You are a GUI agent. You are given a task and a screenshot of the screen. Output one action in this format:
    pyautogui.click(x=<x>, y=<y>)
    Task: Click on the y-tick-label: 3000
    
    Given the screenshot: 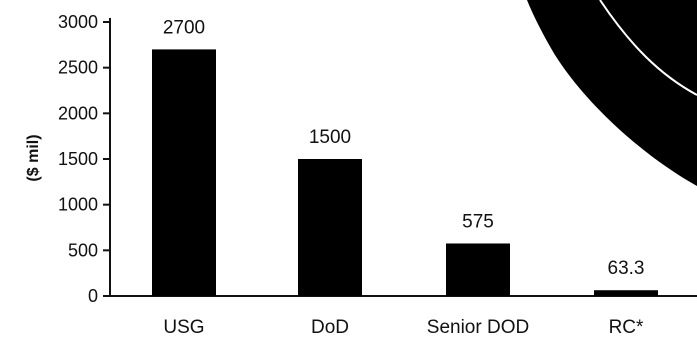 What is the action you would take?
    pyautogui.click(x=78, y=22)
    